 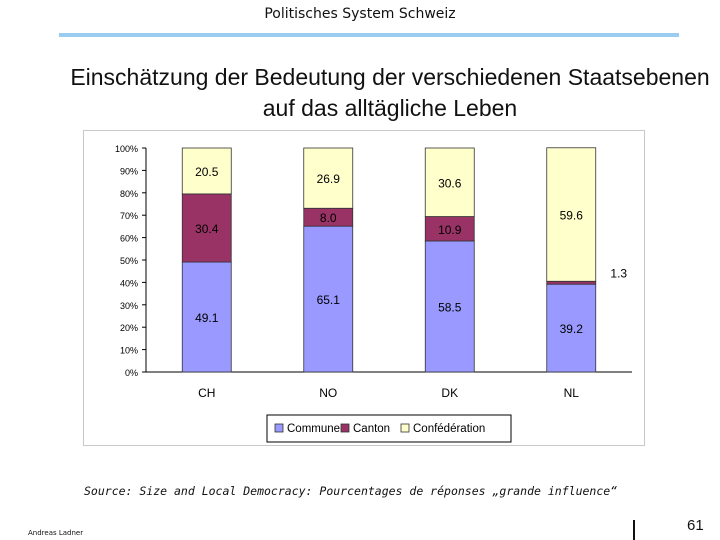 What do you see at coordinates (328, 393) in the screenshot?
I see `x-tick-label: NO` at bounding box center [328, 393].